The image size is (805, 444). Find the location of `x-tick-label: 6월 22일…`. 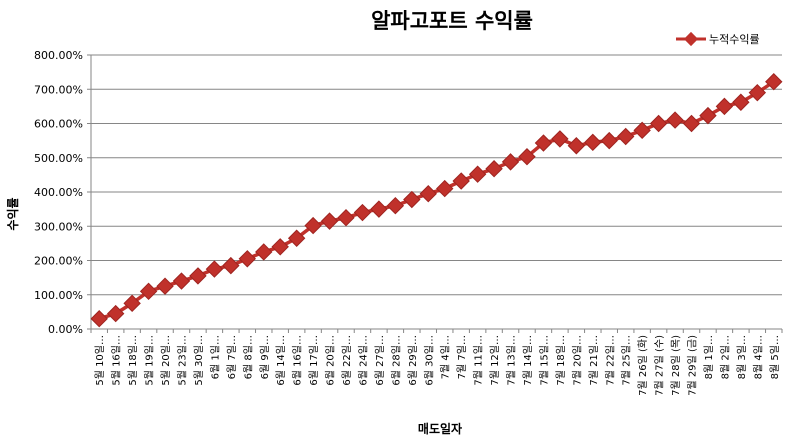

x-tick-label: 6월 22일… is located at coordinates (347, 360).